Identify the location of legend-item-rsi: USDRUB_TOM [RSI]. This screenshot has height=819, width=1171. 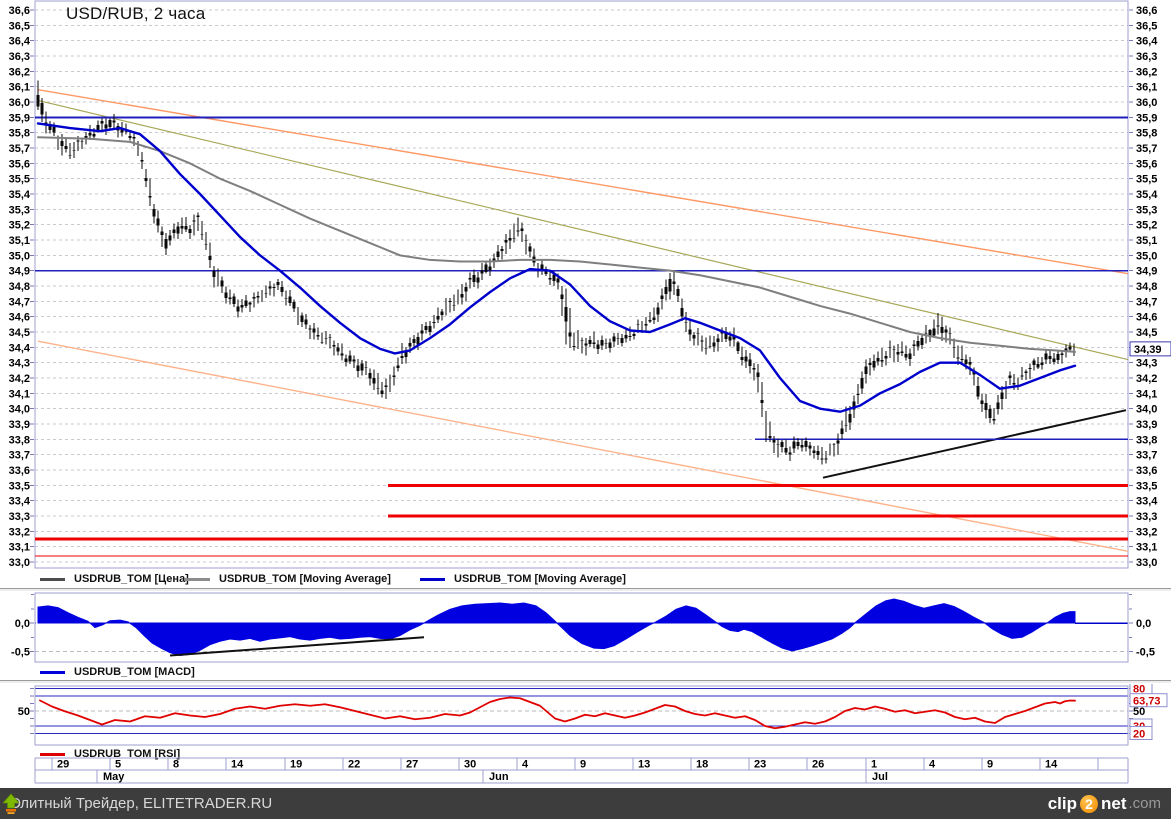
(110, 754).